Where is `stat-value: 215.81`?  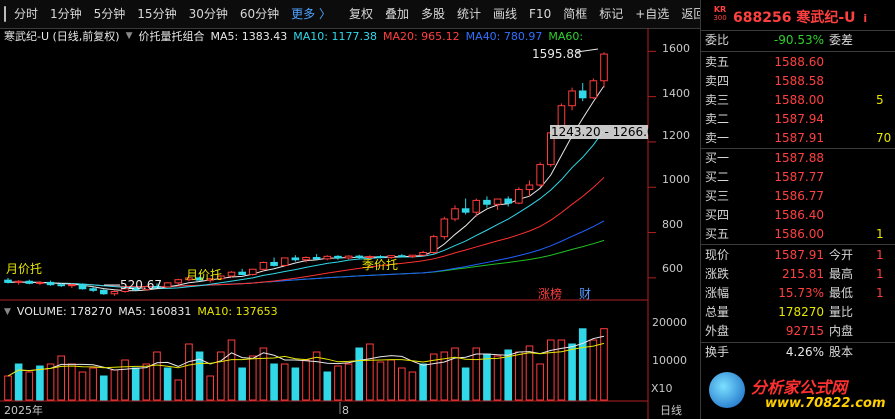
stat-value: 215.81 is located at coordinates (803, 274).